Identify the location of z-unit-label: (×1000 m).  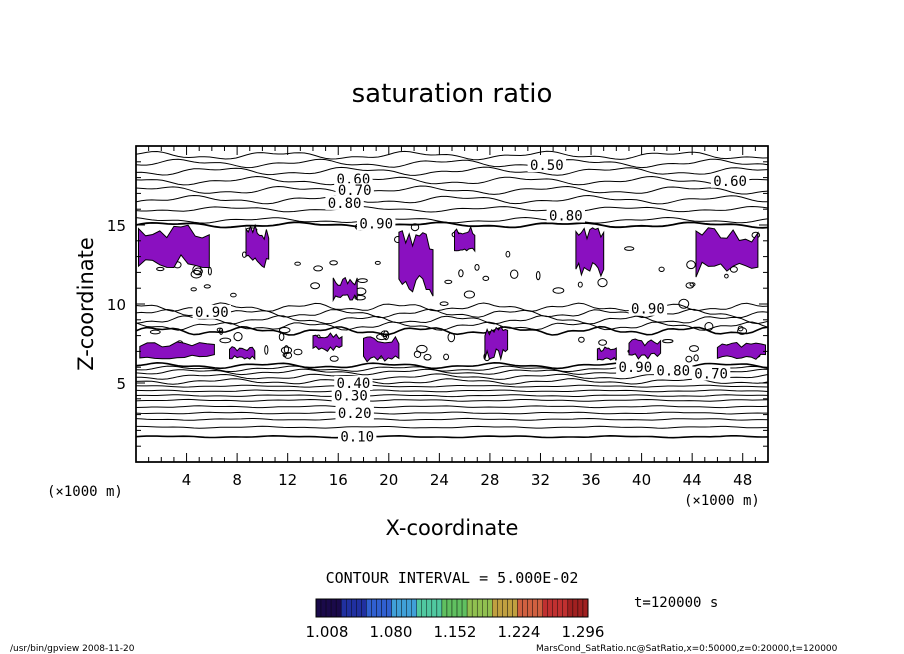
(85, 492).